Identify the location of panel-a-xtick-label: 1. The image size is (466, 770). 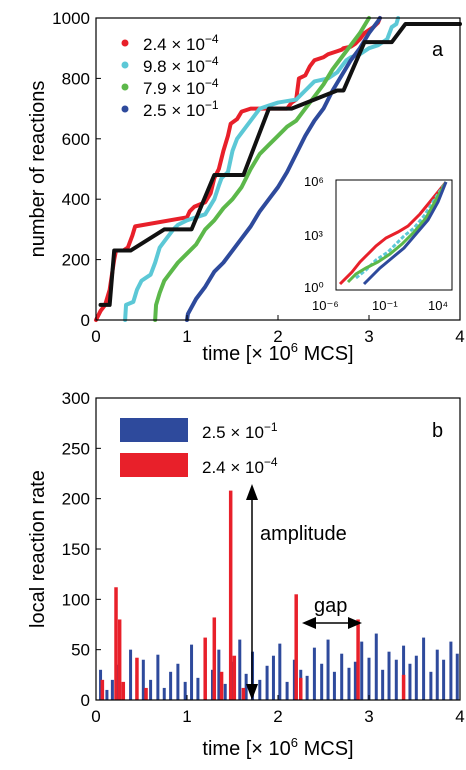
(186, 336).